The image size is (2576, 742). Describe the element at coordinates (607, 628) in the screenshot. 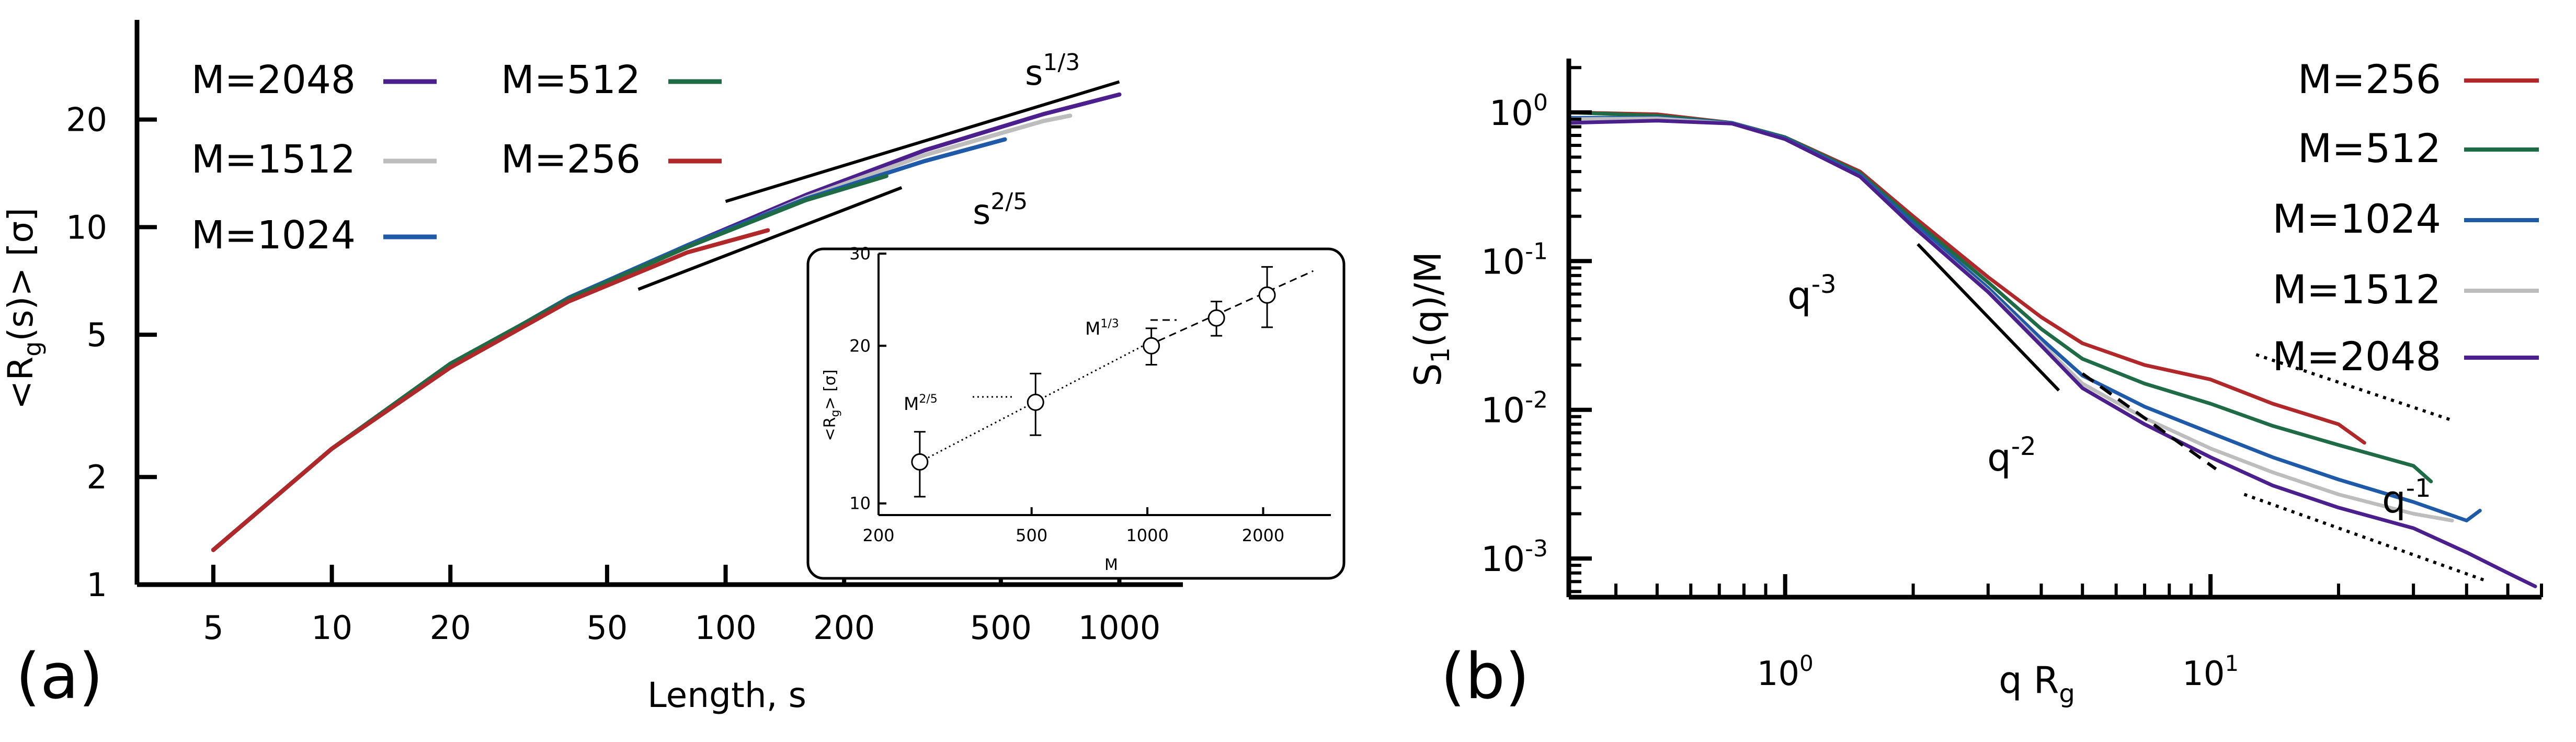

I see `panel-a-x-tick-label: 50` at that location.